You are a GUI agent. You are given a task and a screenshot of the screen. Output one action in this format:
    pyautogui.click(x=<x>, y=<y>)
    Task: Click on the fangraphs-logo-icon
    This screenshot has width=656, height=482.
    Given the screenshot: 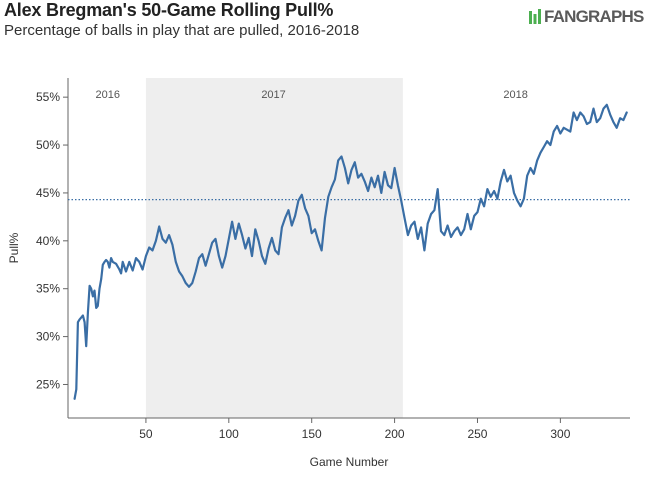 What is the action you would take?
    pyautogui.click(x=535, y=16)
    